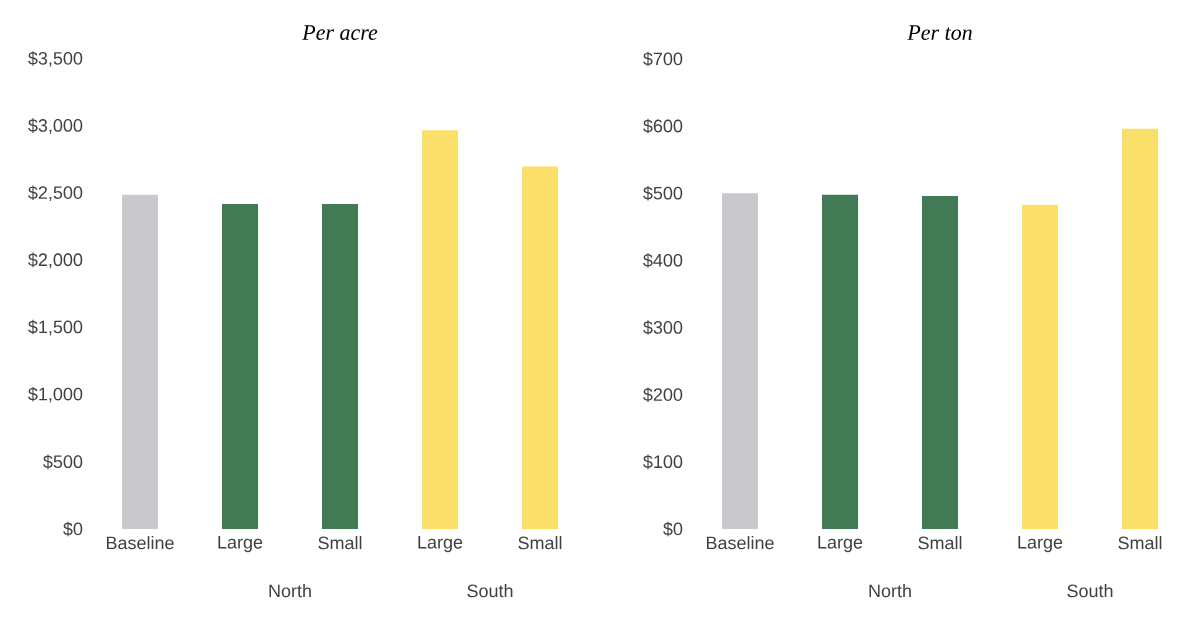 The image size is (1198, 639). What do you see at coordinates (663, 59) in the screenshot?
I see `y-tick-label: $700` at bounding box center [663, 59].